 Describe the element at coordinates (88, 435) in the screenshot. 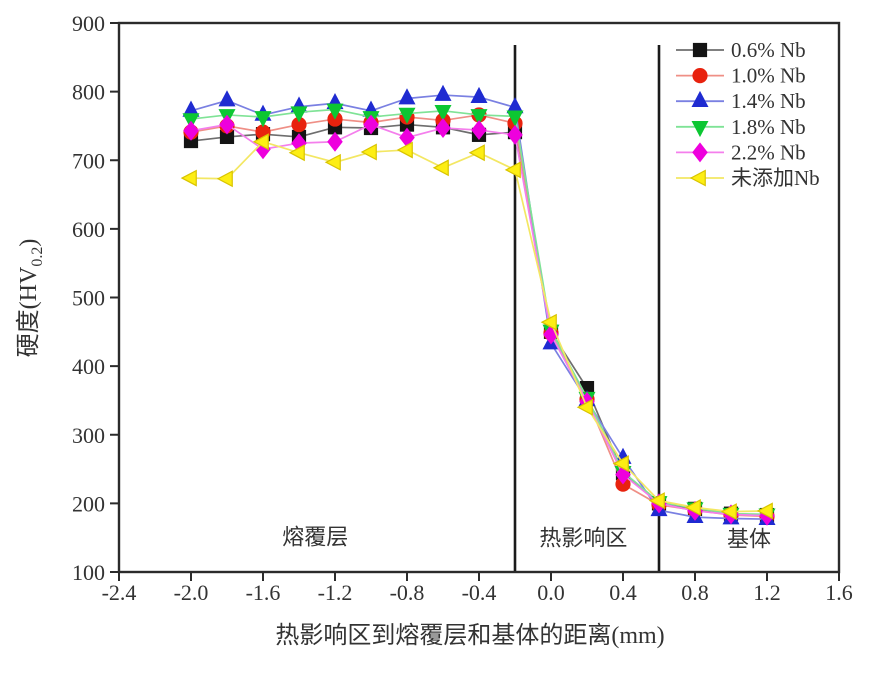

I see `y-tick-label: 300` at that location.